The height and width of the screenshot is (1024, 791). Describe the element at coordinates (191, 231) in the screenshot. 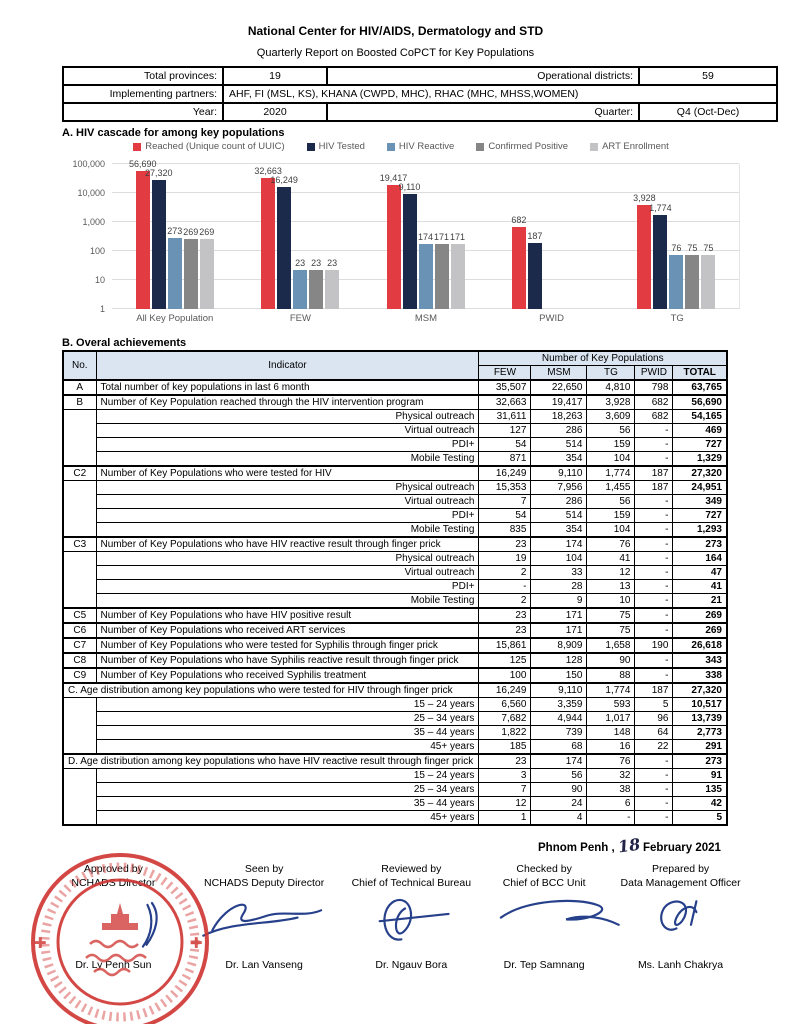

I see `bar-value-label: 269` at that location.